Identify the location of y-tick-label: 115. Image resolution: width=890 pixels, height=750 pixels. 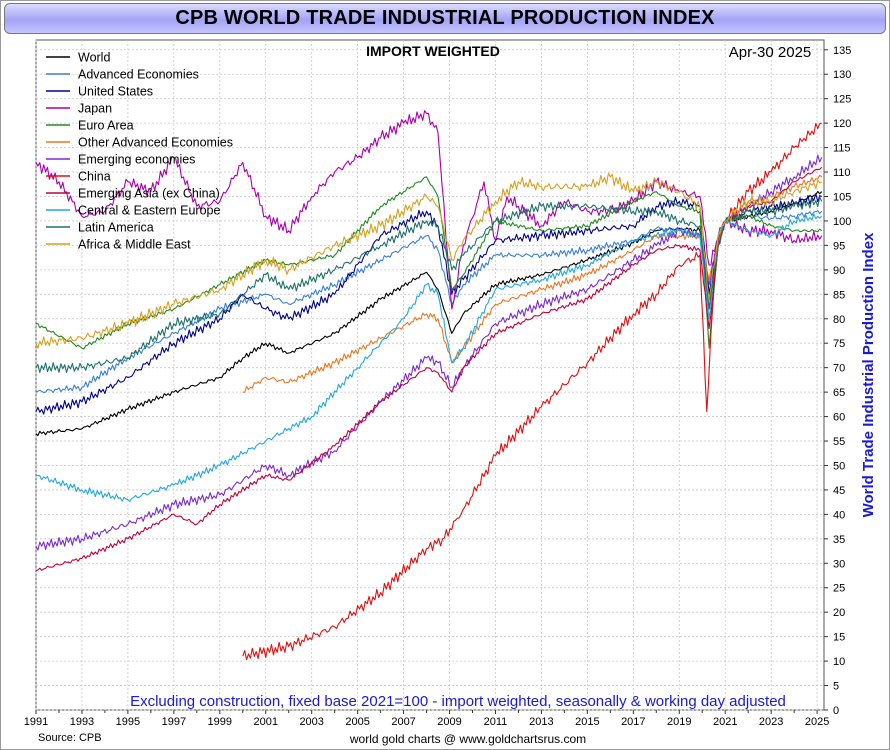
(842, 149).